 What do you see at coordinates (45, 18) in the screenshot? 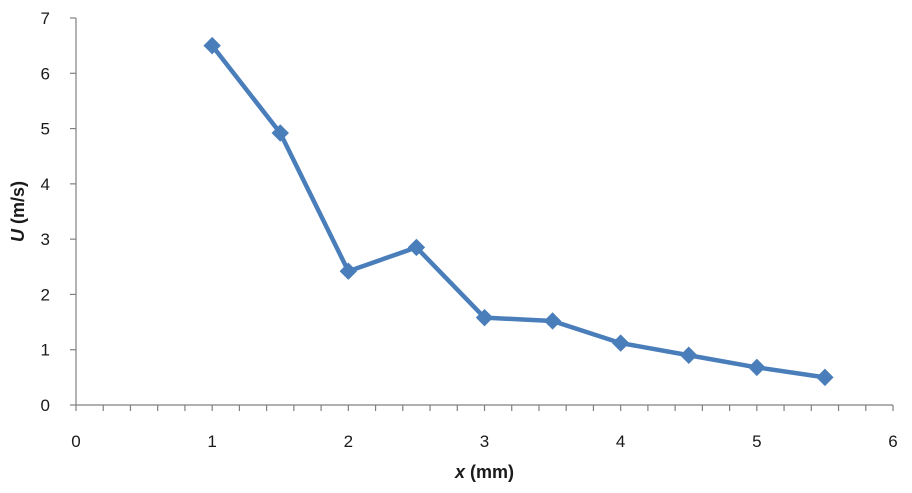
I see `y-tick-label: 7` at bounding box center [45, 18].